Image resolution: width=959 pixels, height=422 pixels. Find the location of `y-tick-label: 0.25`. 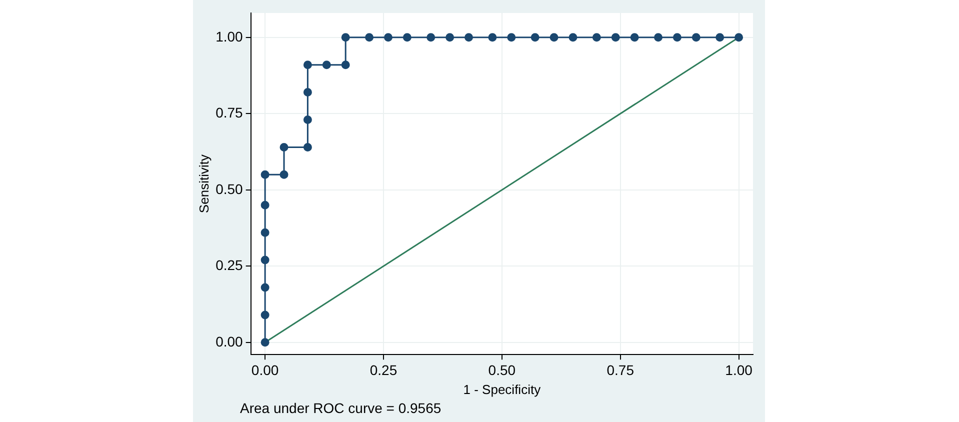

y-tick-label: 0.25 is located at coordinates (230, 265).